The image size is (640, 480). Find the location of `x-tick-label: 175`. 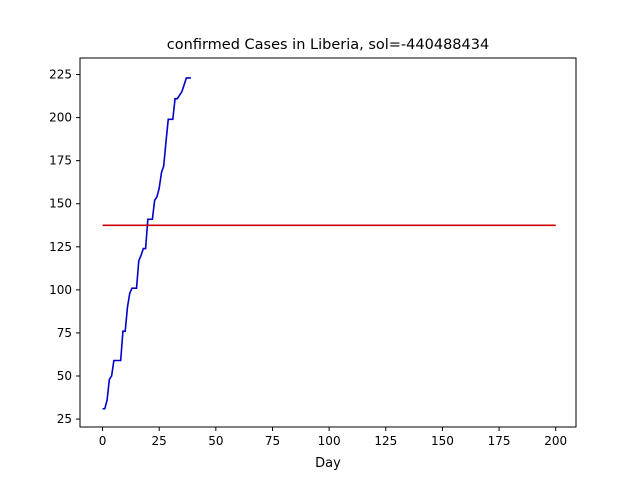

x-tick-label: 175 is located at coordinates (499, 441).